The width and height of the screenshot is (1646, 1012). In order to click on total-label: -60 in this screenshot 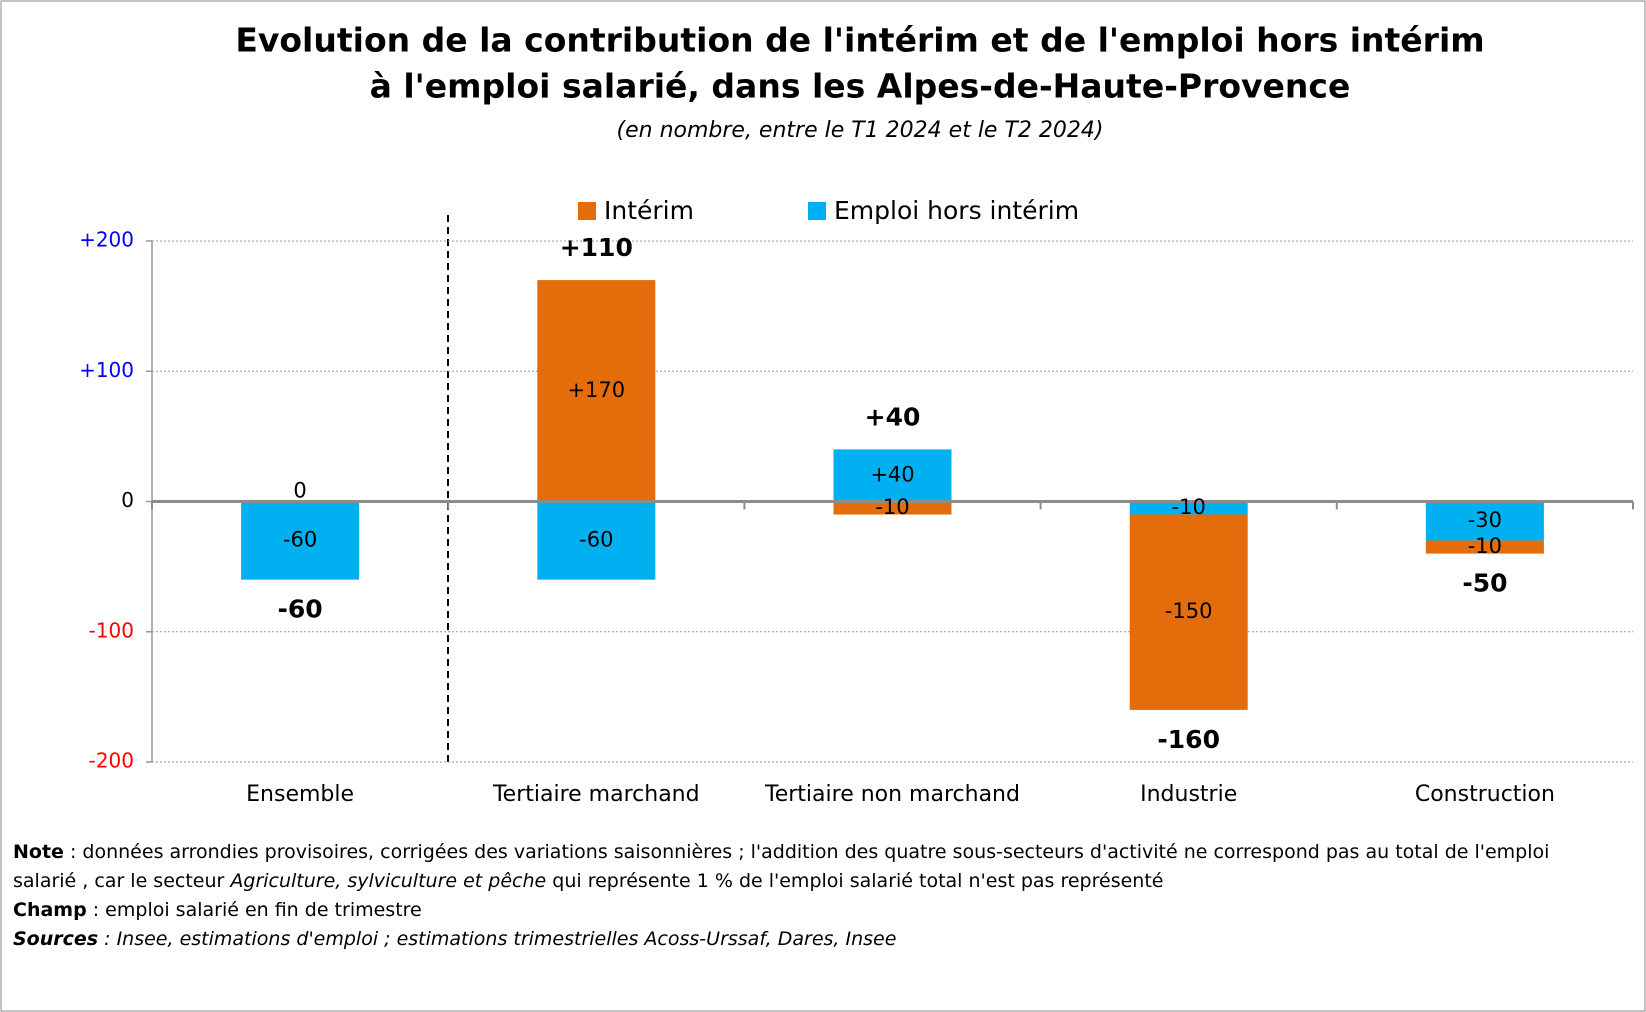, I will do `click(300, 609)`.